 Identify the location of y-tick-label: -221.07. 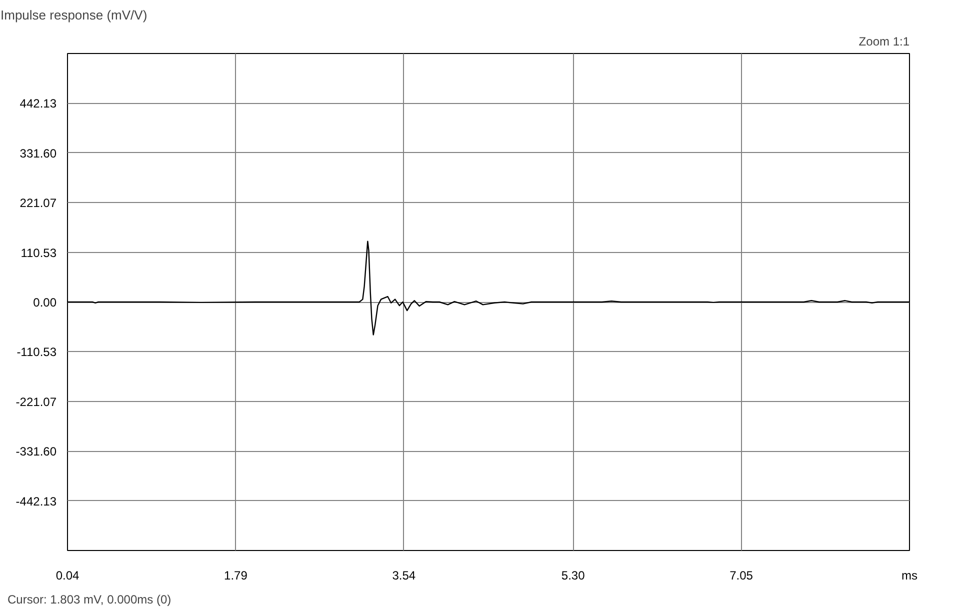
(36, 401).